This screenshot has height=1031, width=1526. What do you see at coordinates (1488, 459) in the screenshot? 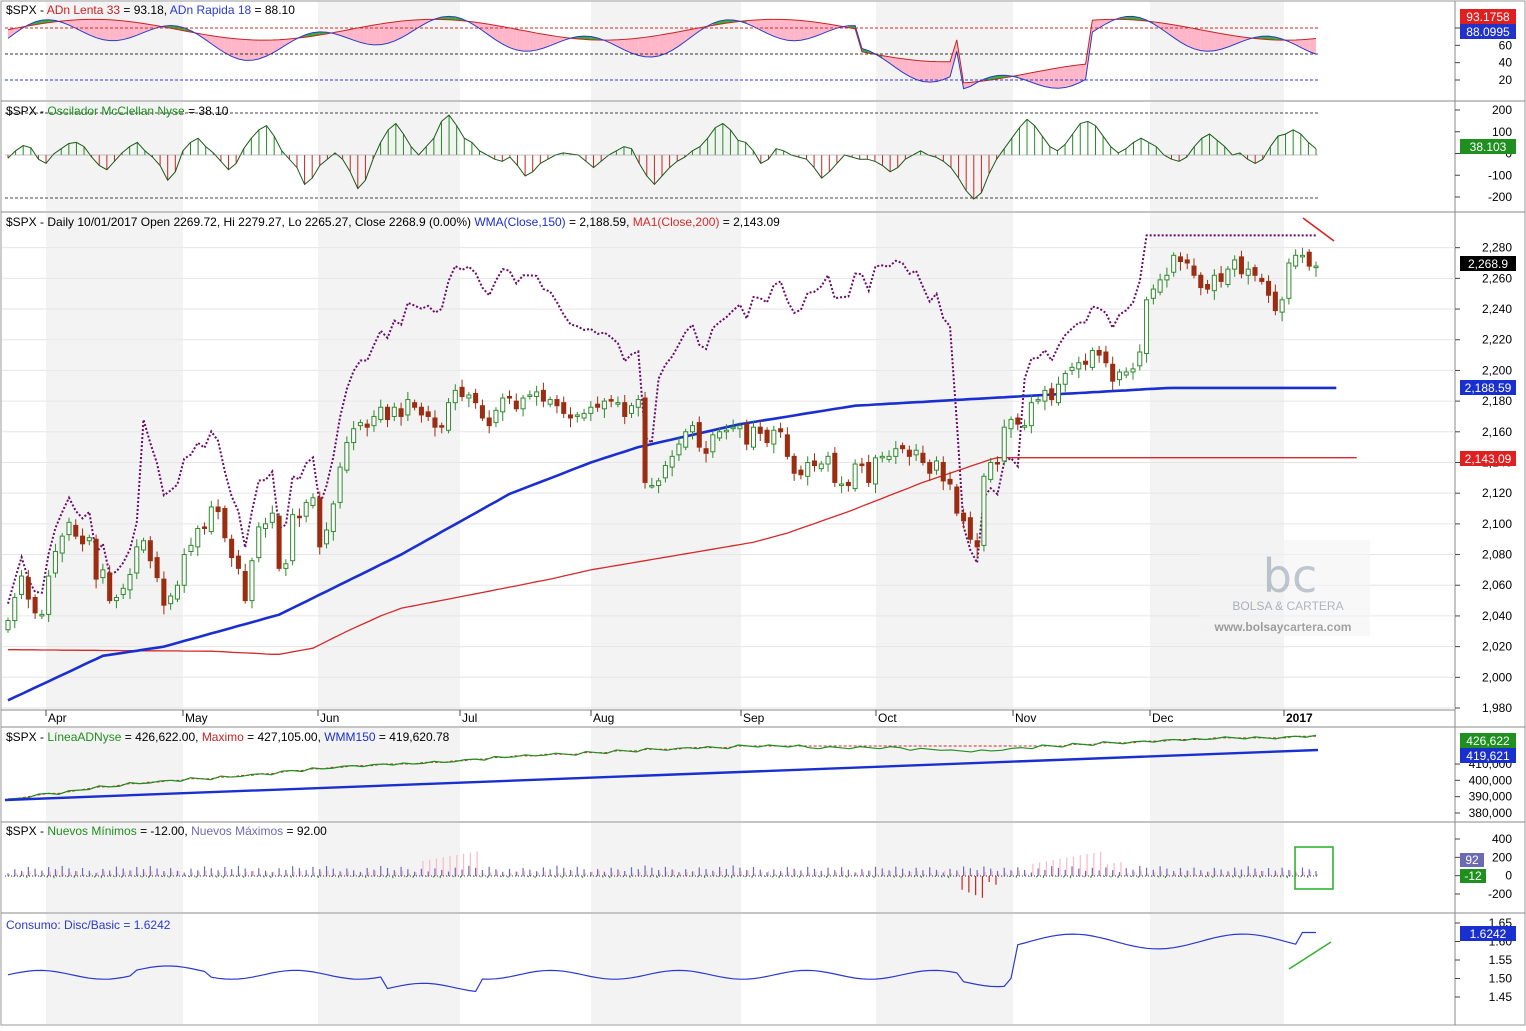
I see `ma-badge-text: 2,143.09` at bounding box center [1488, 459].